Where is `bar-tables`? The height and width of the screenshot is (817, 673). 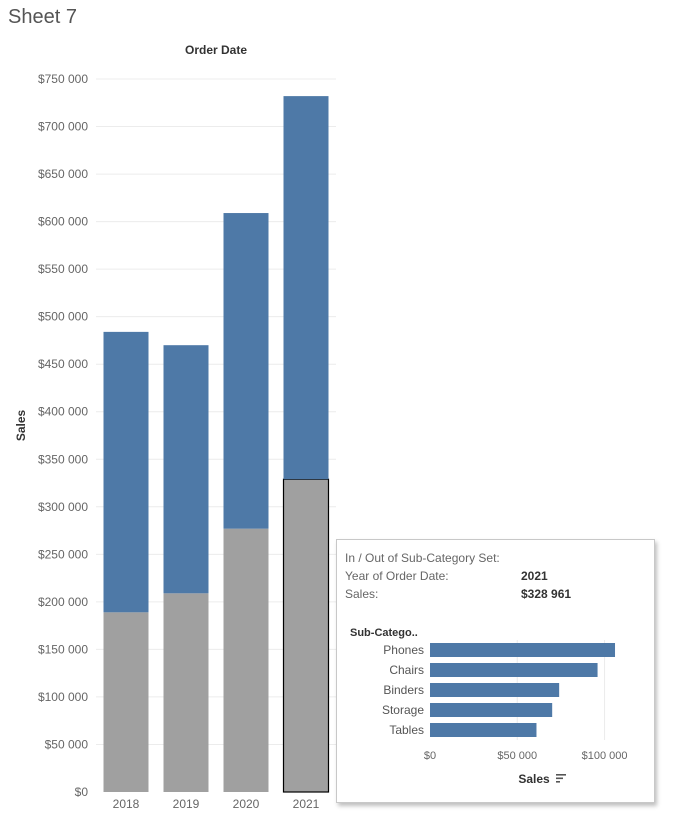 bar-tables is located at coordinates (483, 730).